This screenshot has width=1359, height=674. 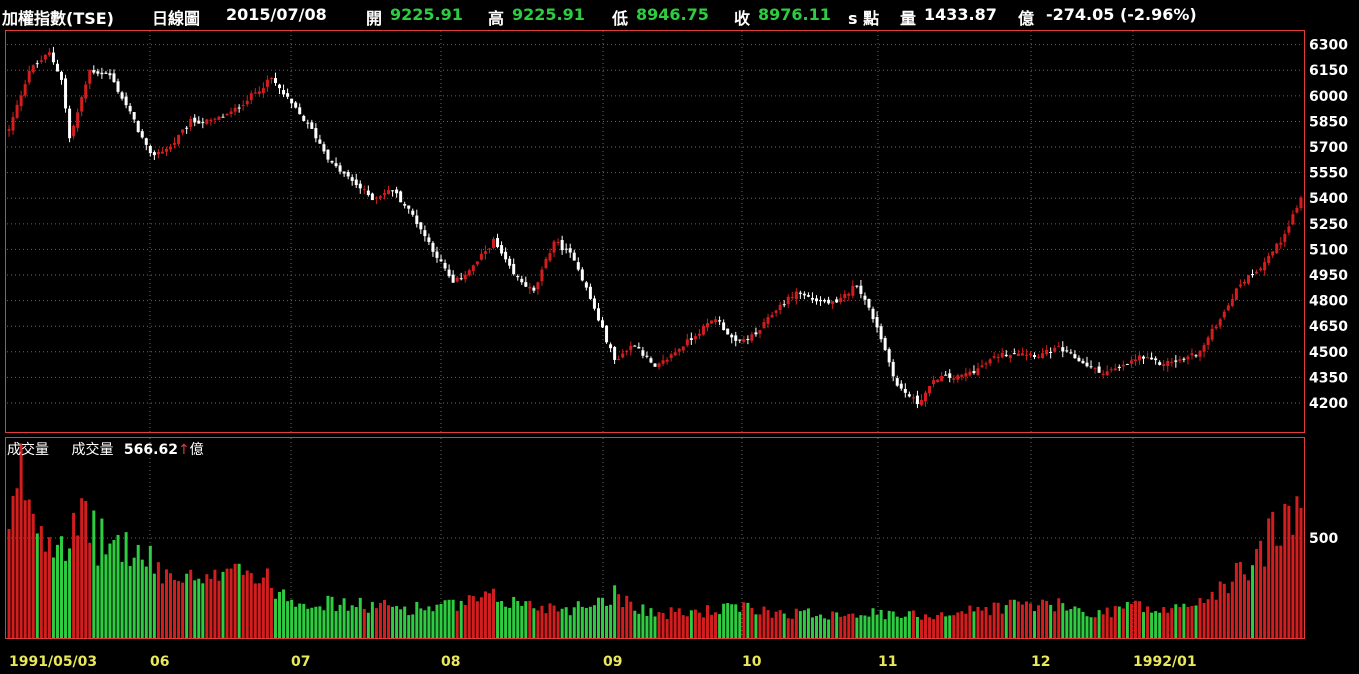 I want to click on date-tick-label: 06, so click(x=159, y=662).